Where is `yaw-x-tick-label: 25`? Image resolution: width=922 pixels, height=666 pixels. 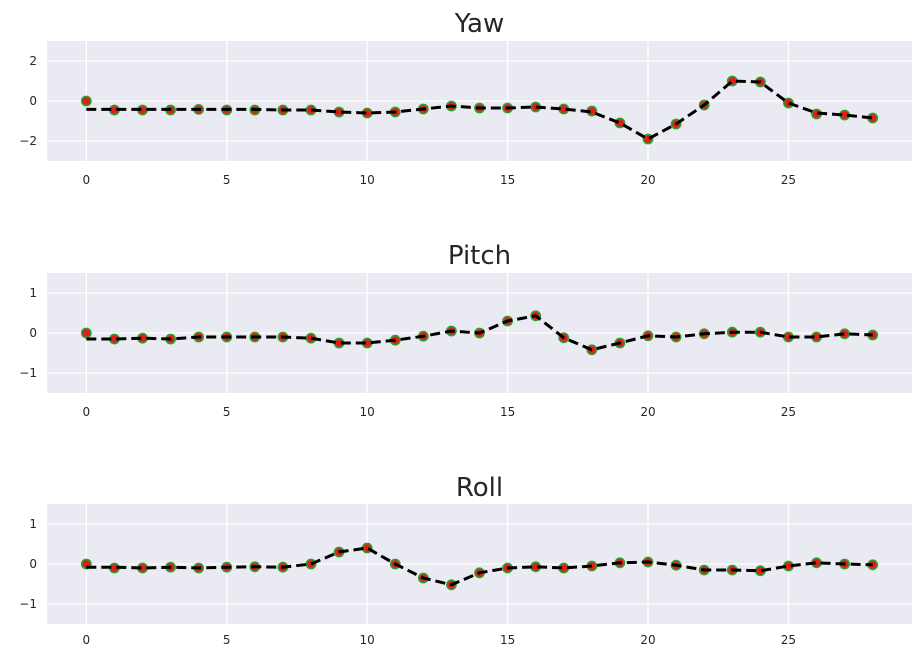
yaw-x-tick-label: 25 is located at coordinates (788, 180).